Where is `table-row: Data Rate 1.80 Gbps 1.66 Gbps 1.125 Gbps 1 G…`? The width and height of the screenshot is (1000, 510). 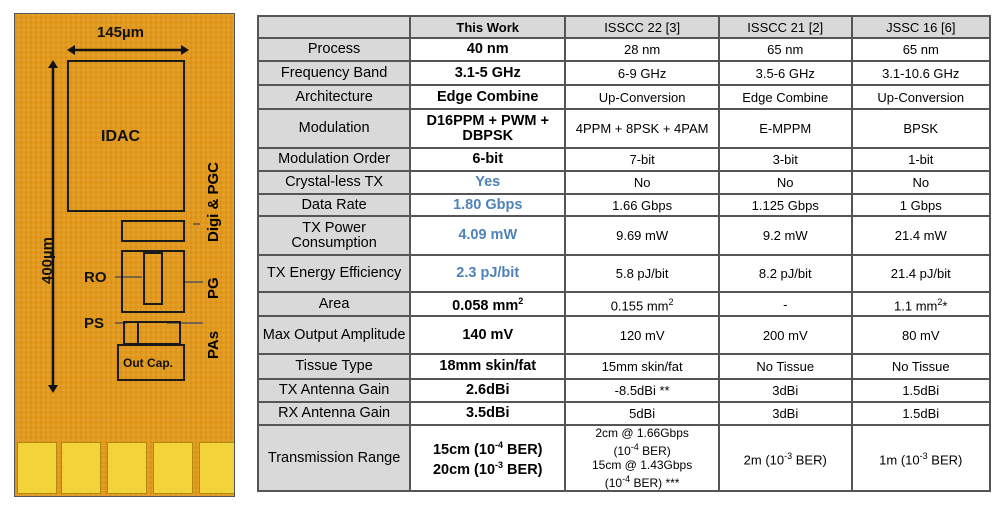
table-row: Data Rate 1.80 Gbps 1.66 Gbps 1.125 Gbps 1 G… is located at coordinates (624, 205).